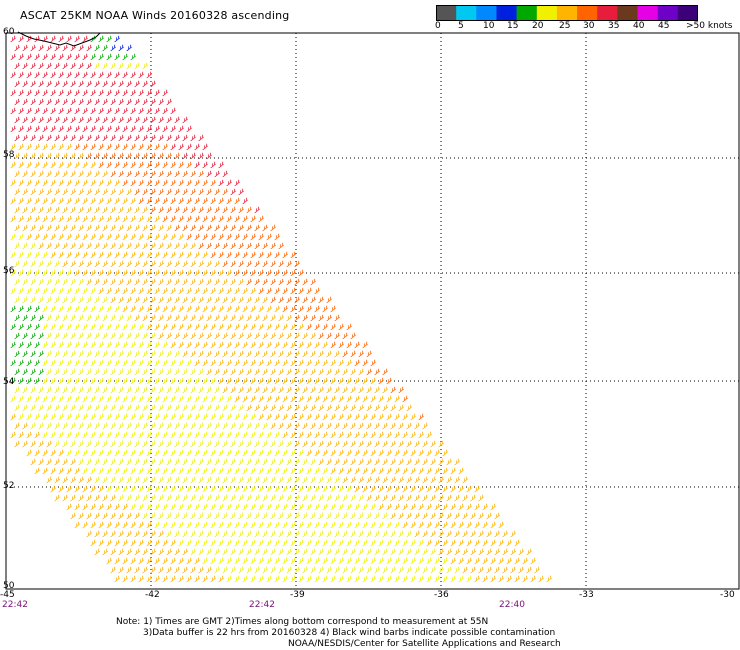 This screenshot has width=740, height=650. What do you see at coordinates (567, 13) in the screenshot?
I see `wind-speed-color-scale` at bounding box center [567, 13].